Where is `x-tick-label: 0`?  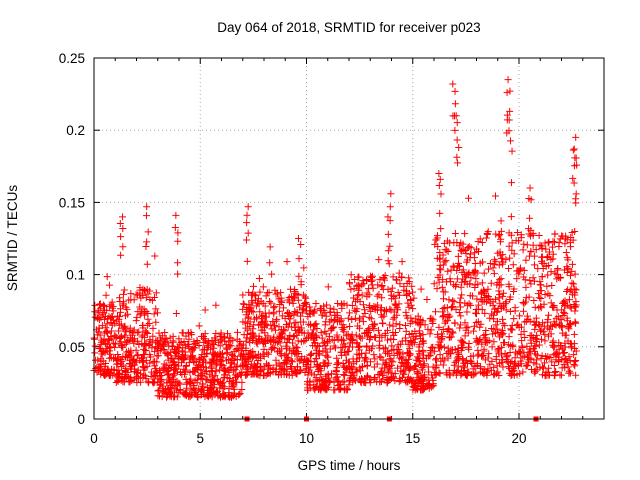
x-tick-label: 0 is located at coordinates (94, 438).